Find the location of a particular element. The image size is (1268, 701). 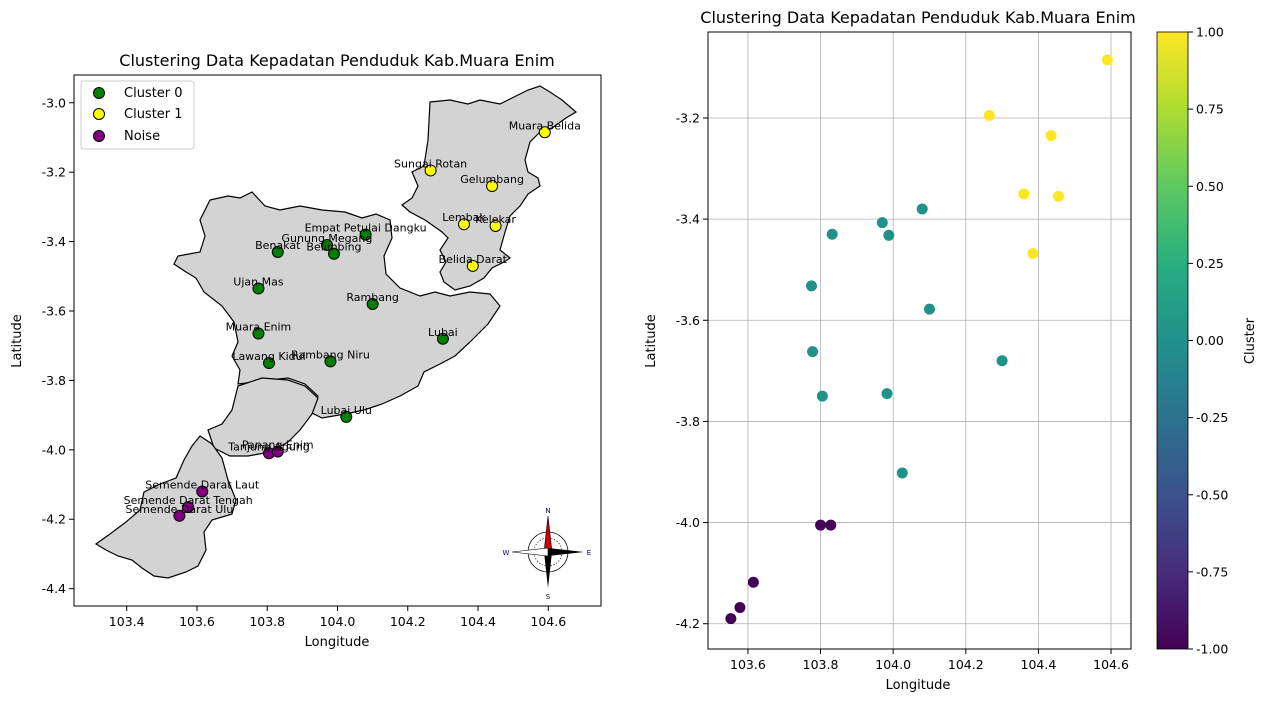

point-label: Belida Darat is located at coordinates (473, 259).